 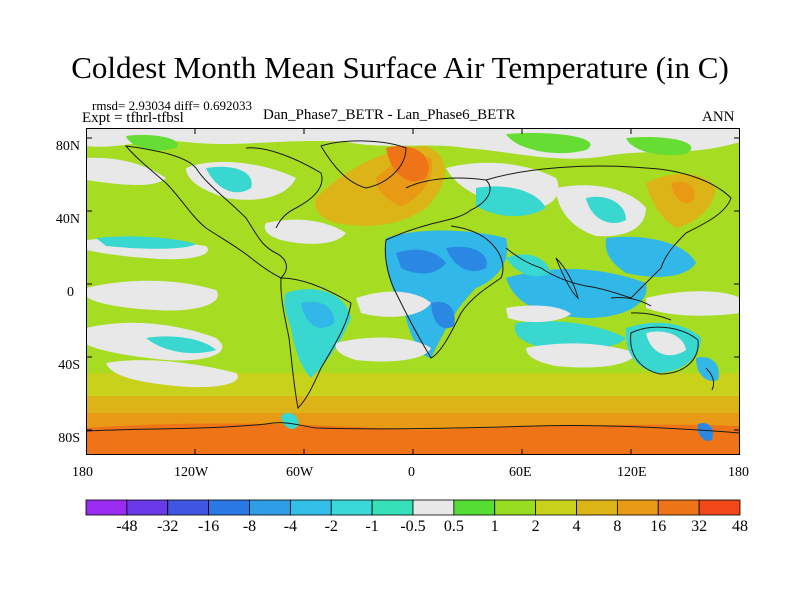 I want to click on lon-label-0: 0, so click(x=411, y=472).